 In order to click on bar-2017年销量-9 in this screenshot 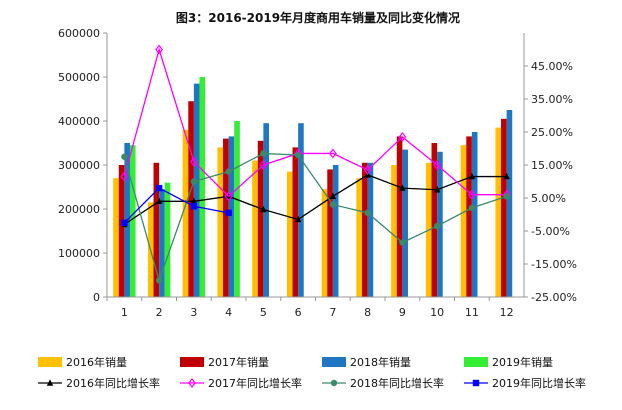, I will do `click(399, 216)`.